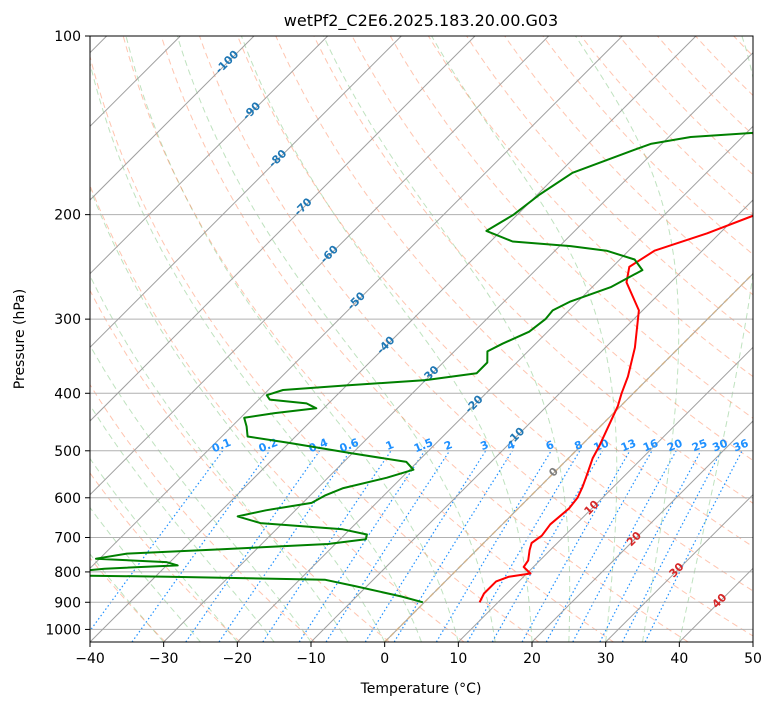 This screenshot has height=708, width=775. What do you see at coordinates (421, 689) in the screenshot?
I see `x-axis-label: Temperature (°C)` at bounding box center [421, 689].